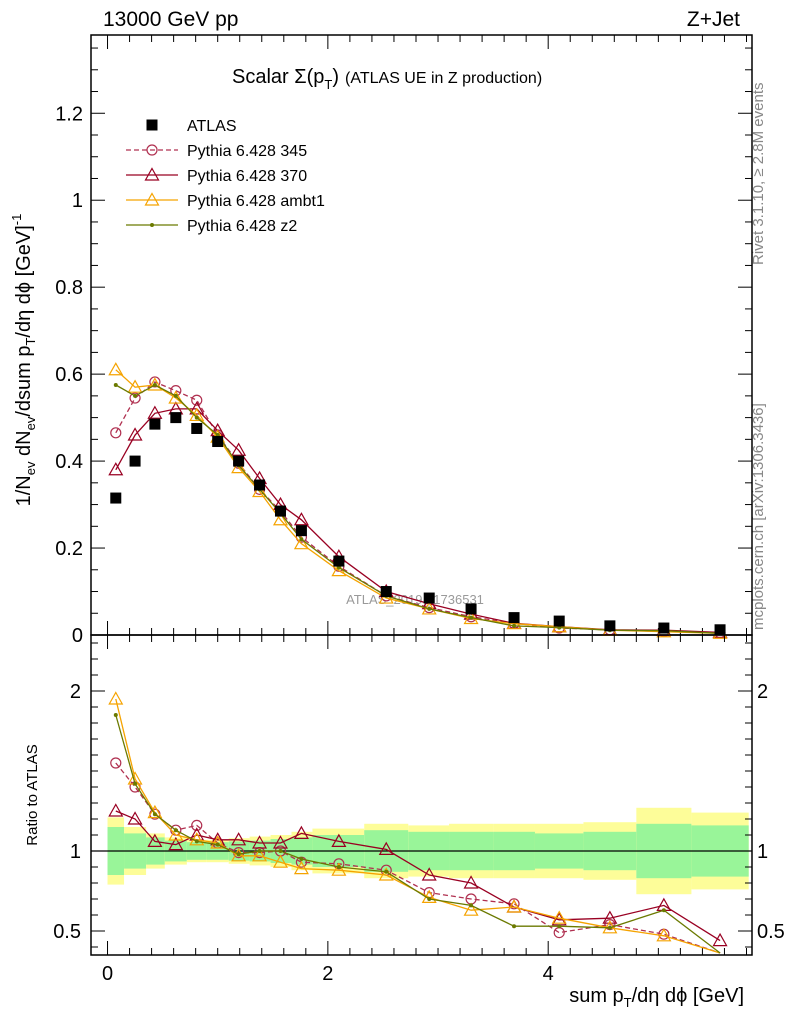 This screenshot has height=1024, width=786. What do you see at coordinates (75, 852) in the screenshot?
I see `ratio-y-tick-label: 1` at bounding box center [75, 852].